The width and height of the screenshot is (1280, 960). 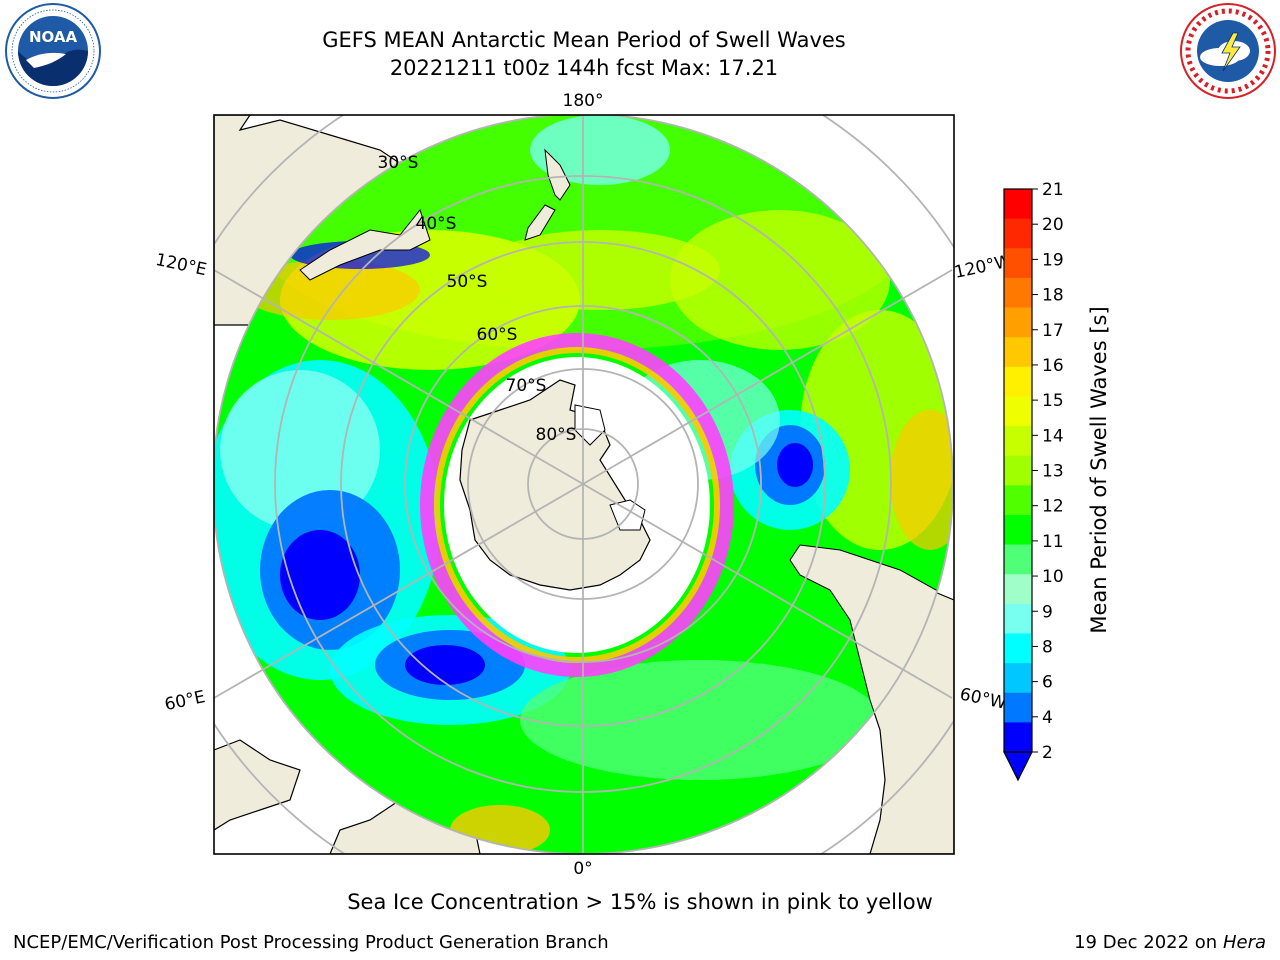 I want to click on machine-name: Hera, so click(x=1244, y=942).